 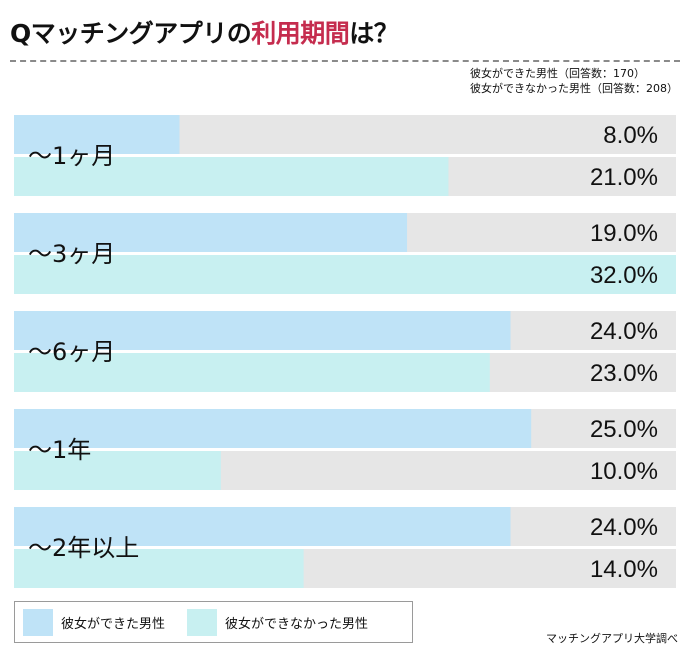 What do you see at coordinates (557, 73) in the screenshot?
I see `respondent-count-with-girlfriend: 彼女ができた男性（回答数：170）` at bounding box center [557, 73].